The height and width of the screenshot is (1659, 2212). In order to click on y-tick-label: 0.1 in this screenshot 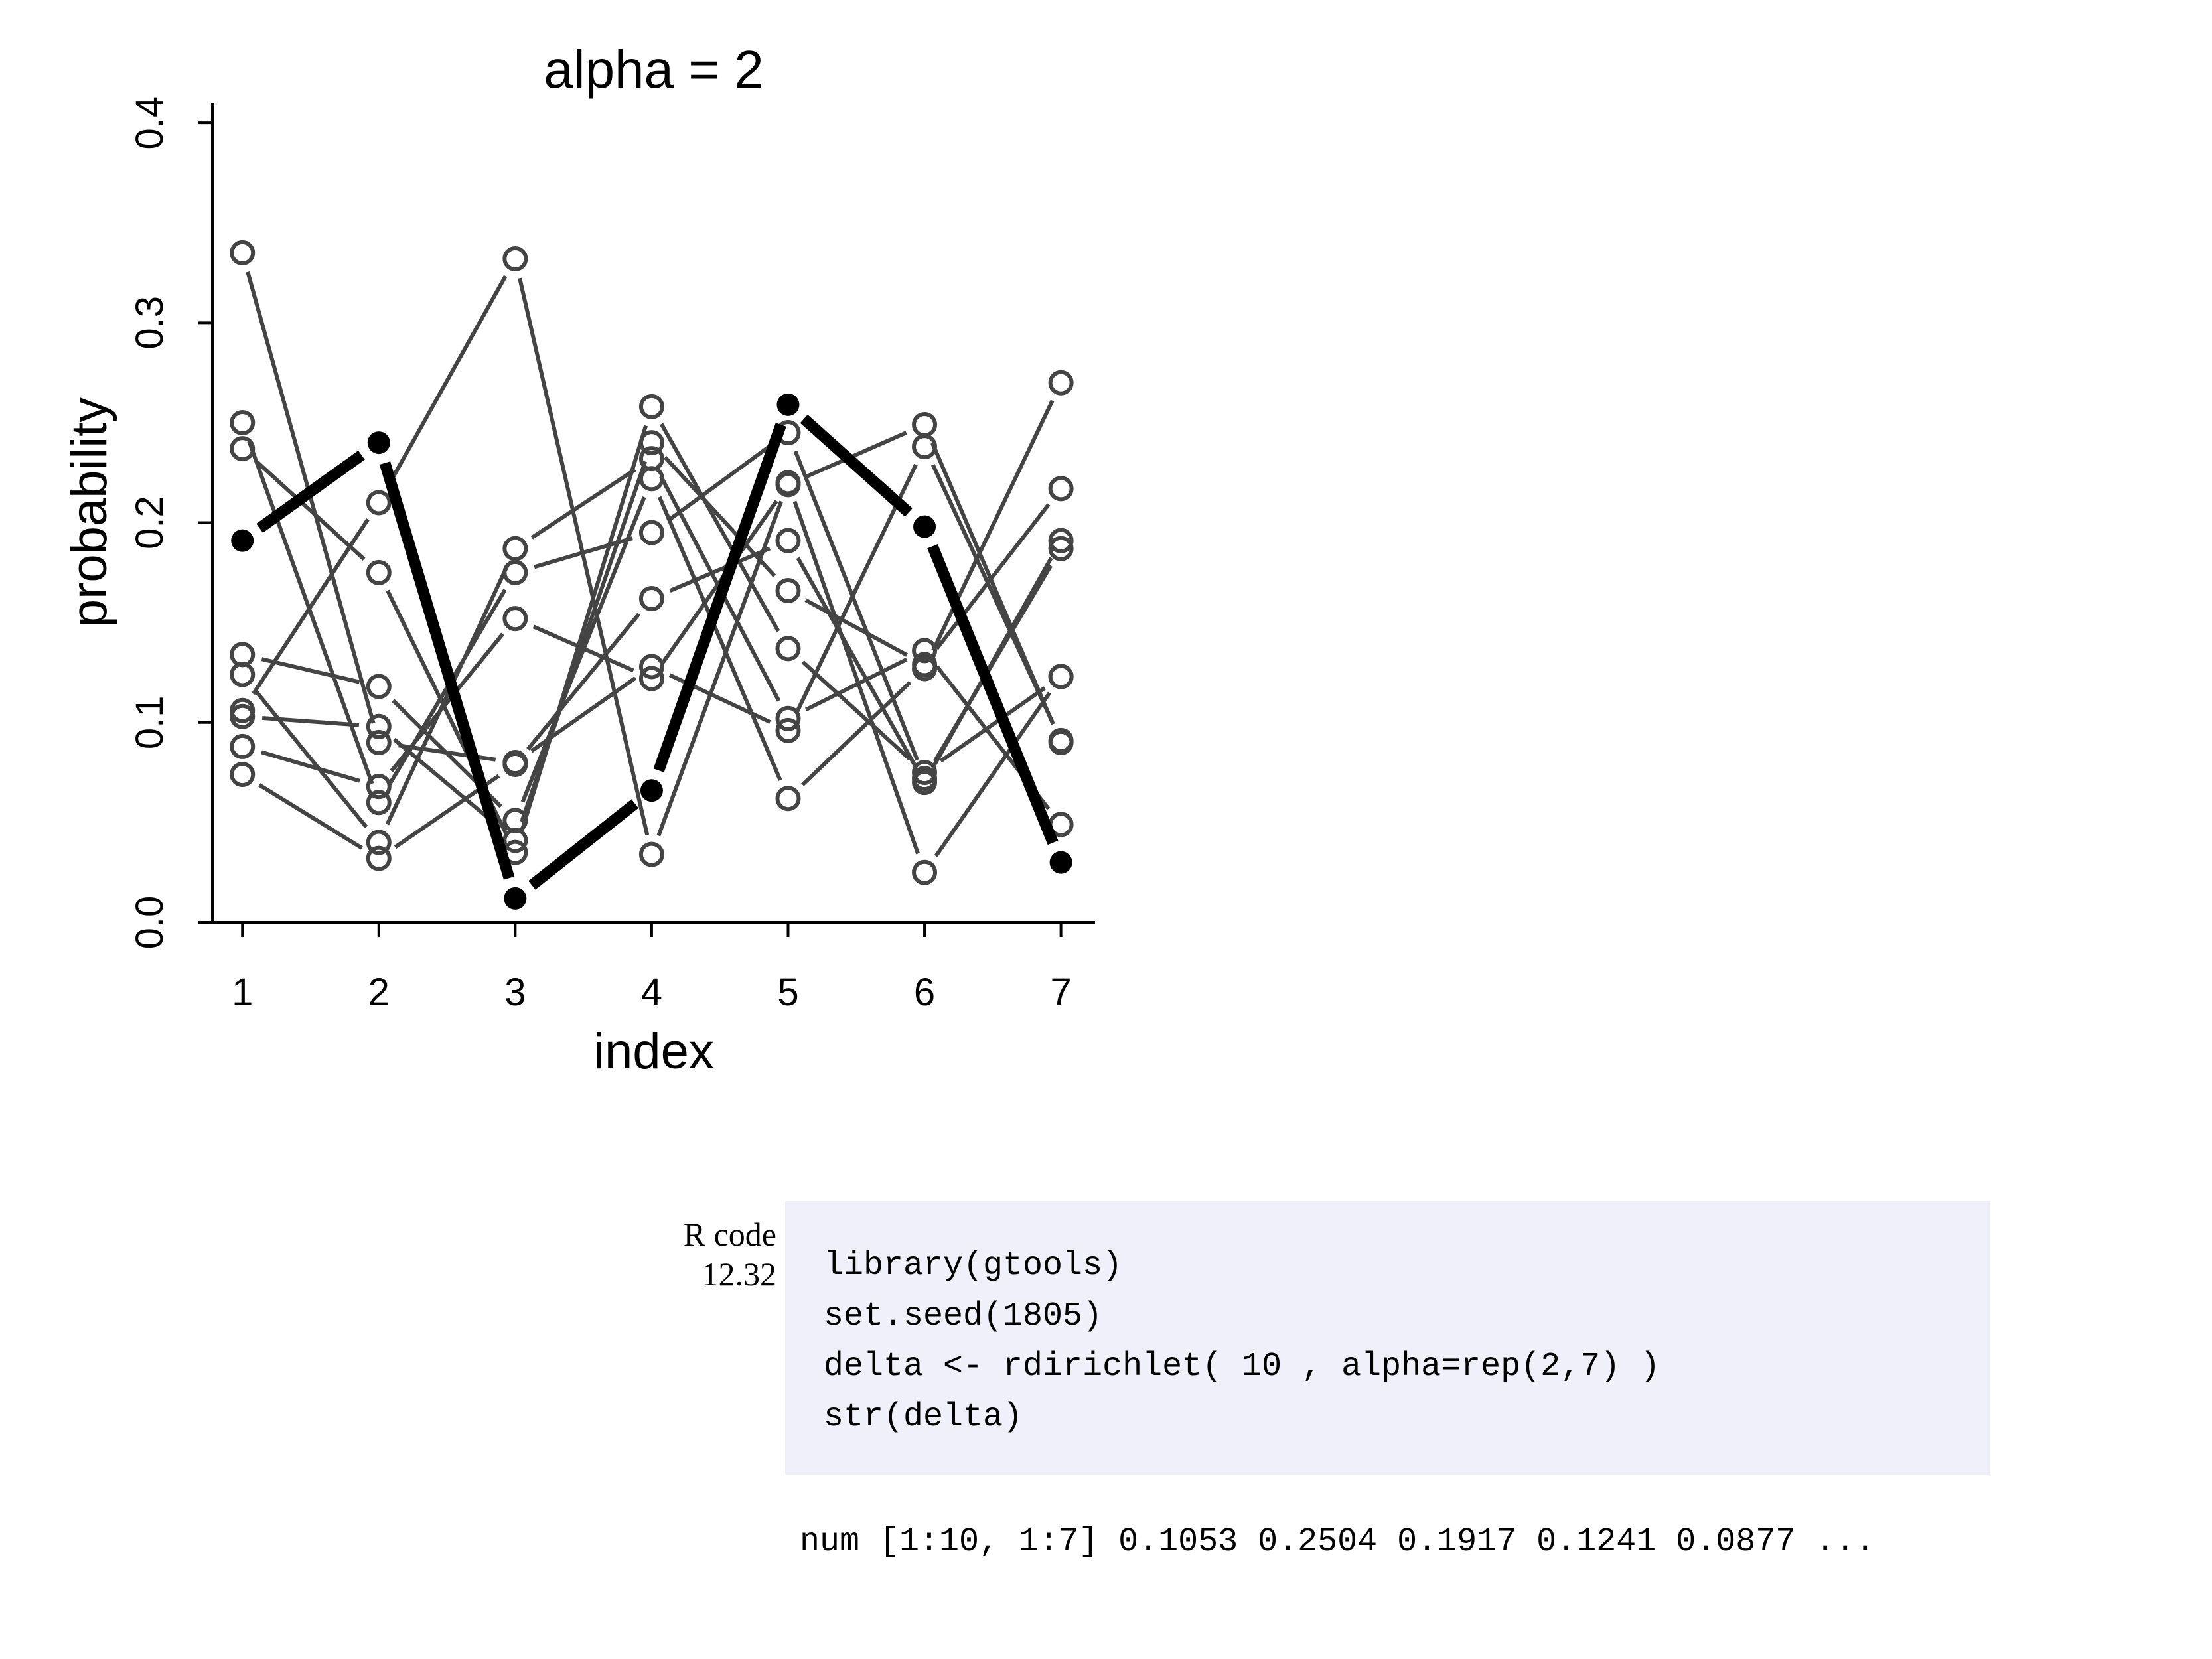, I will do `click(149, 722)`.